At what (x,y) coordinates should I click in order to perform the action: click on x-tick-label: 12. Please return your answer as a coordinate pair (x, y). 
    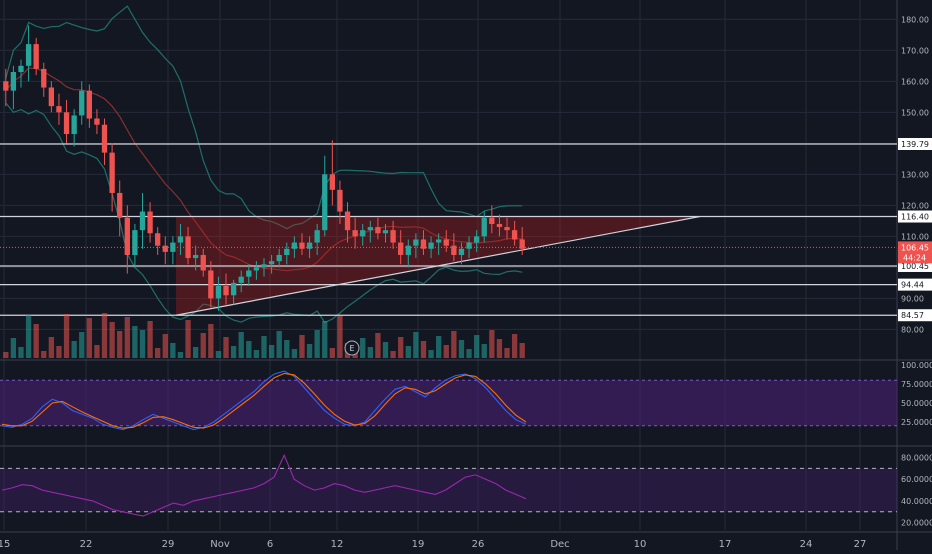
    Looking at the image, I should click on (337, 544).